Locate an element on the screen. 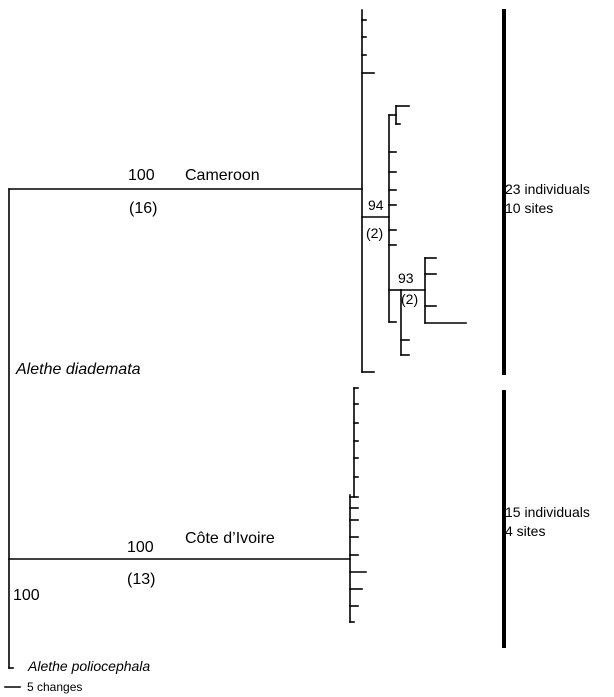  outgroup-label: Alethe poliocephala is located at coordinates (89, 666).